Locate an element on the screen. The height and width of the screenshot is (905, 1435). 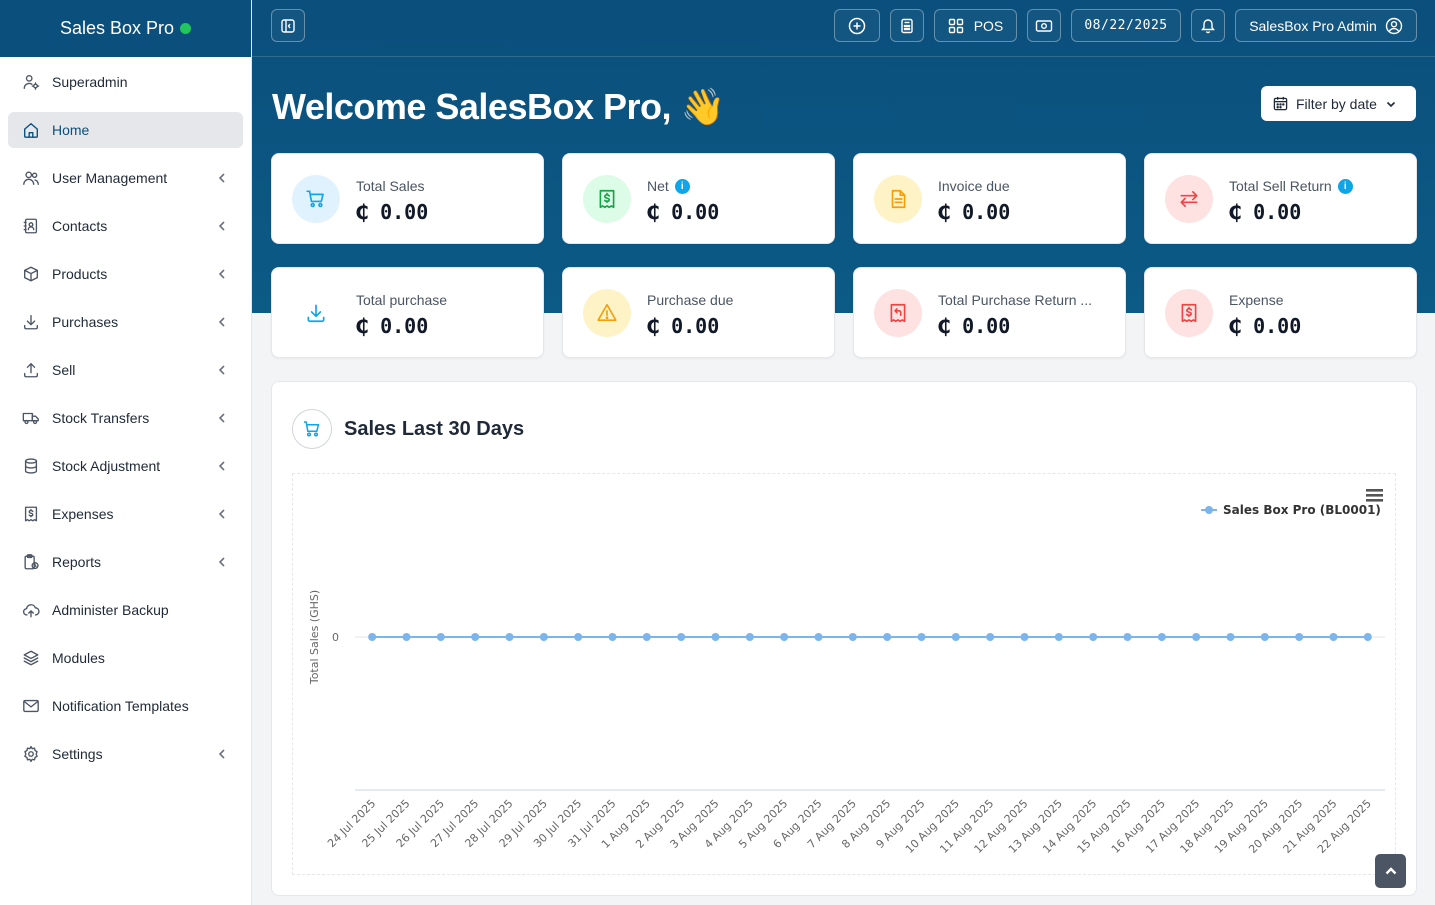
chevron-up-icon is located at coordinates (1390, 871).